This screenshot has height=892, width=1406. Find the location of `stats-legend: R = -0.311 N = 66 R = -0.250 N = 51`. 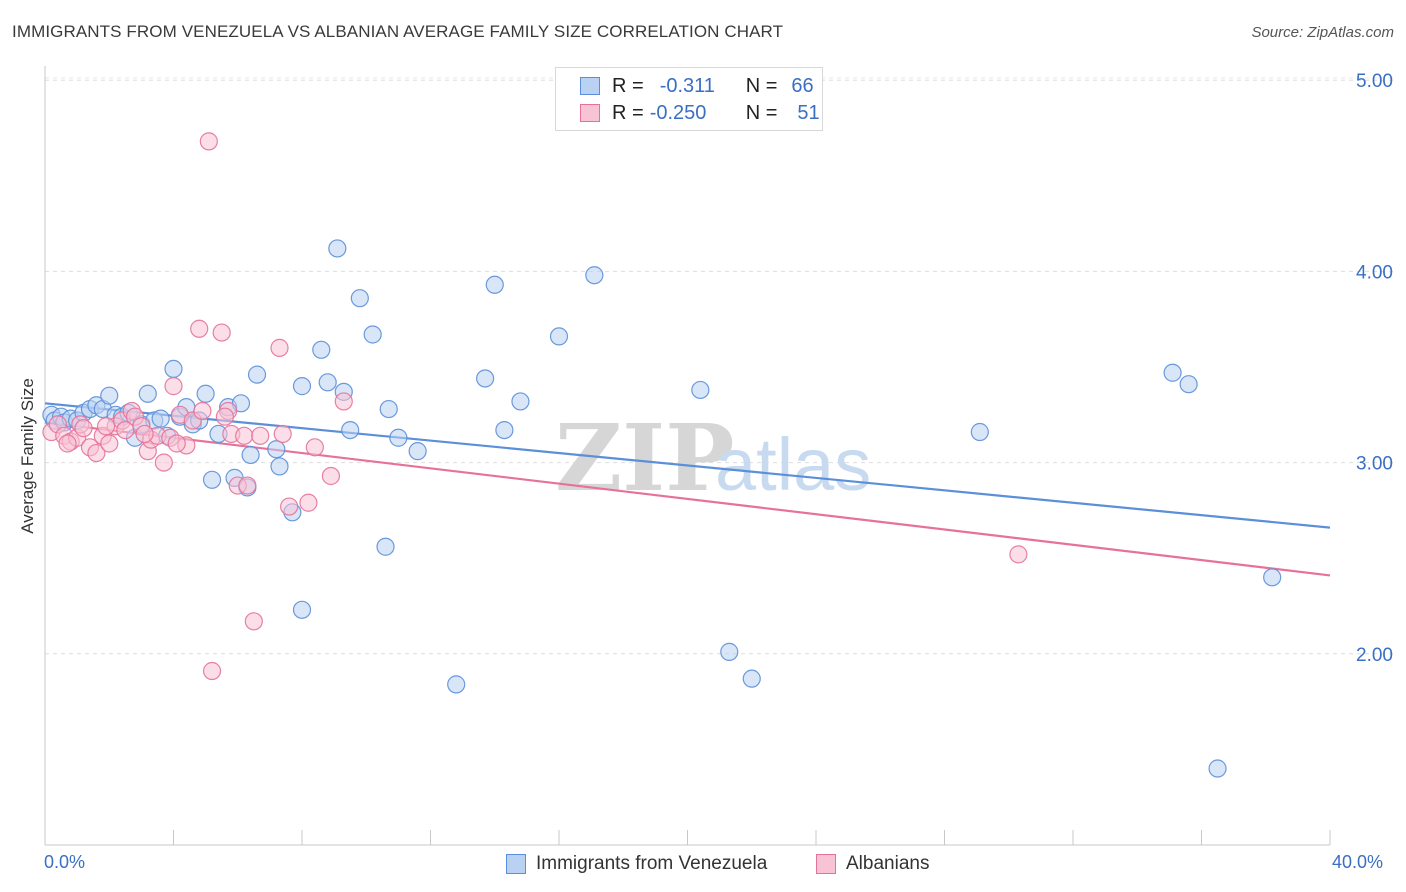

stats-legend: R = -0.311 N = 66 R = -0.250 N = 51 is located at coordinates (689, 99).